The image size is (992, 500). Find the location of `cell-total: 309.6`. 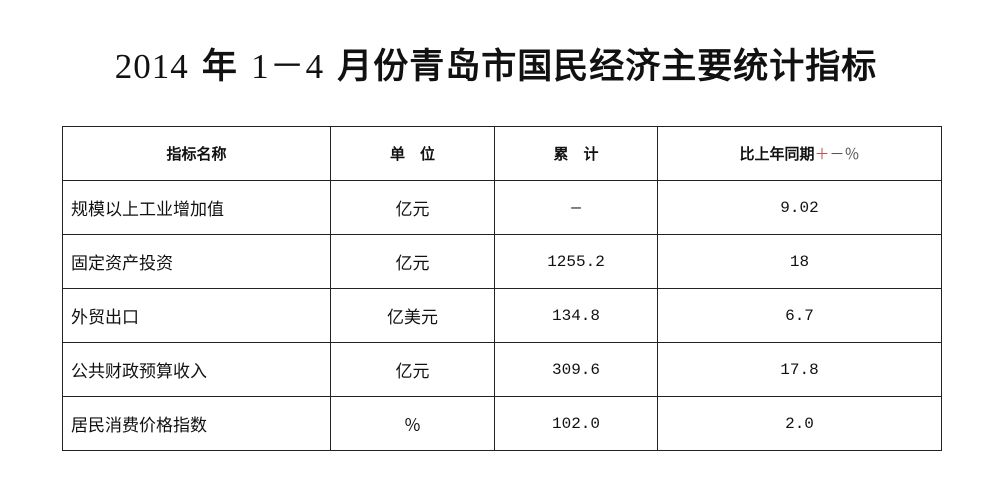

cell-total: 309.6 is located at coordinates (576, 369).